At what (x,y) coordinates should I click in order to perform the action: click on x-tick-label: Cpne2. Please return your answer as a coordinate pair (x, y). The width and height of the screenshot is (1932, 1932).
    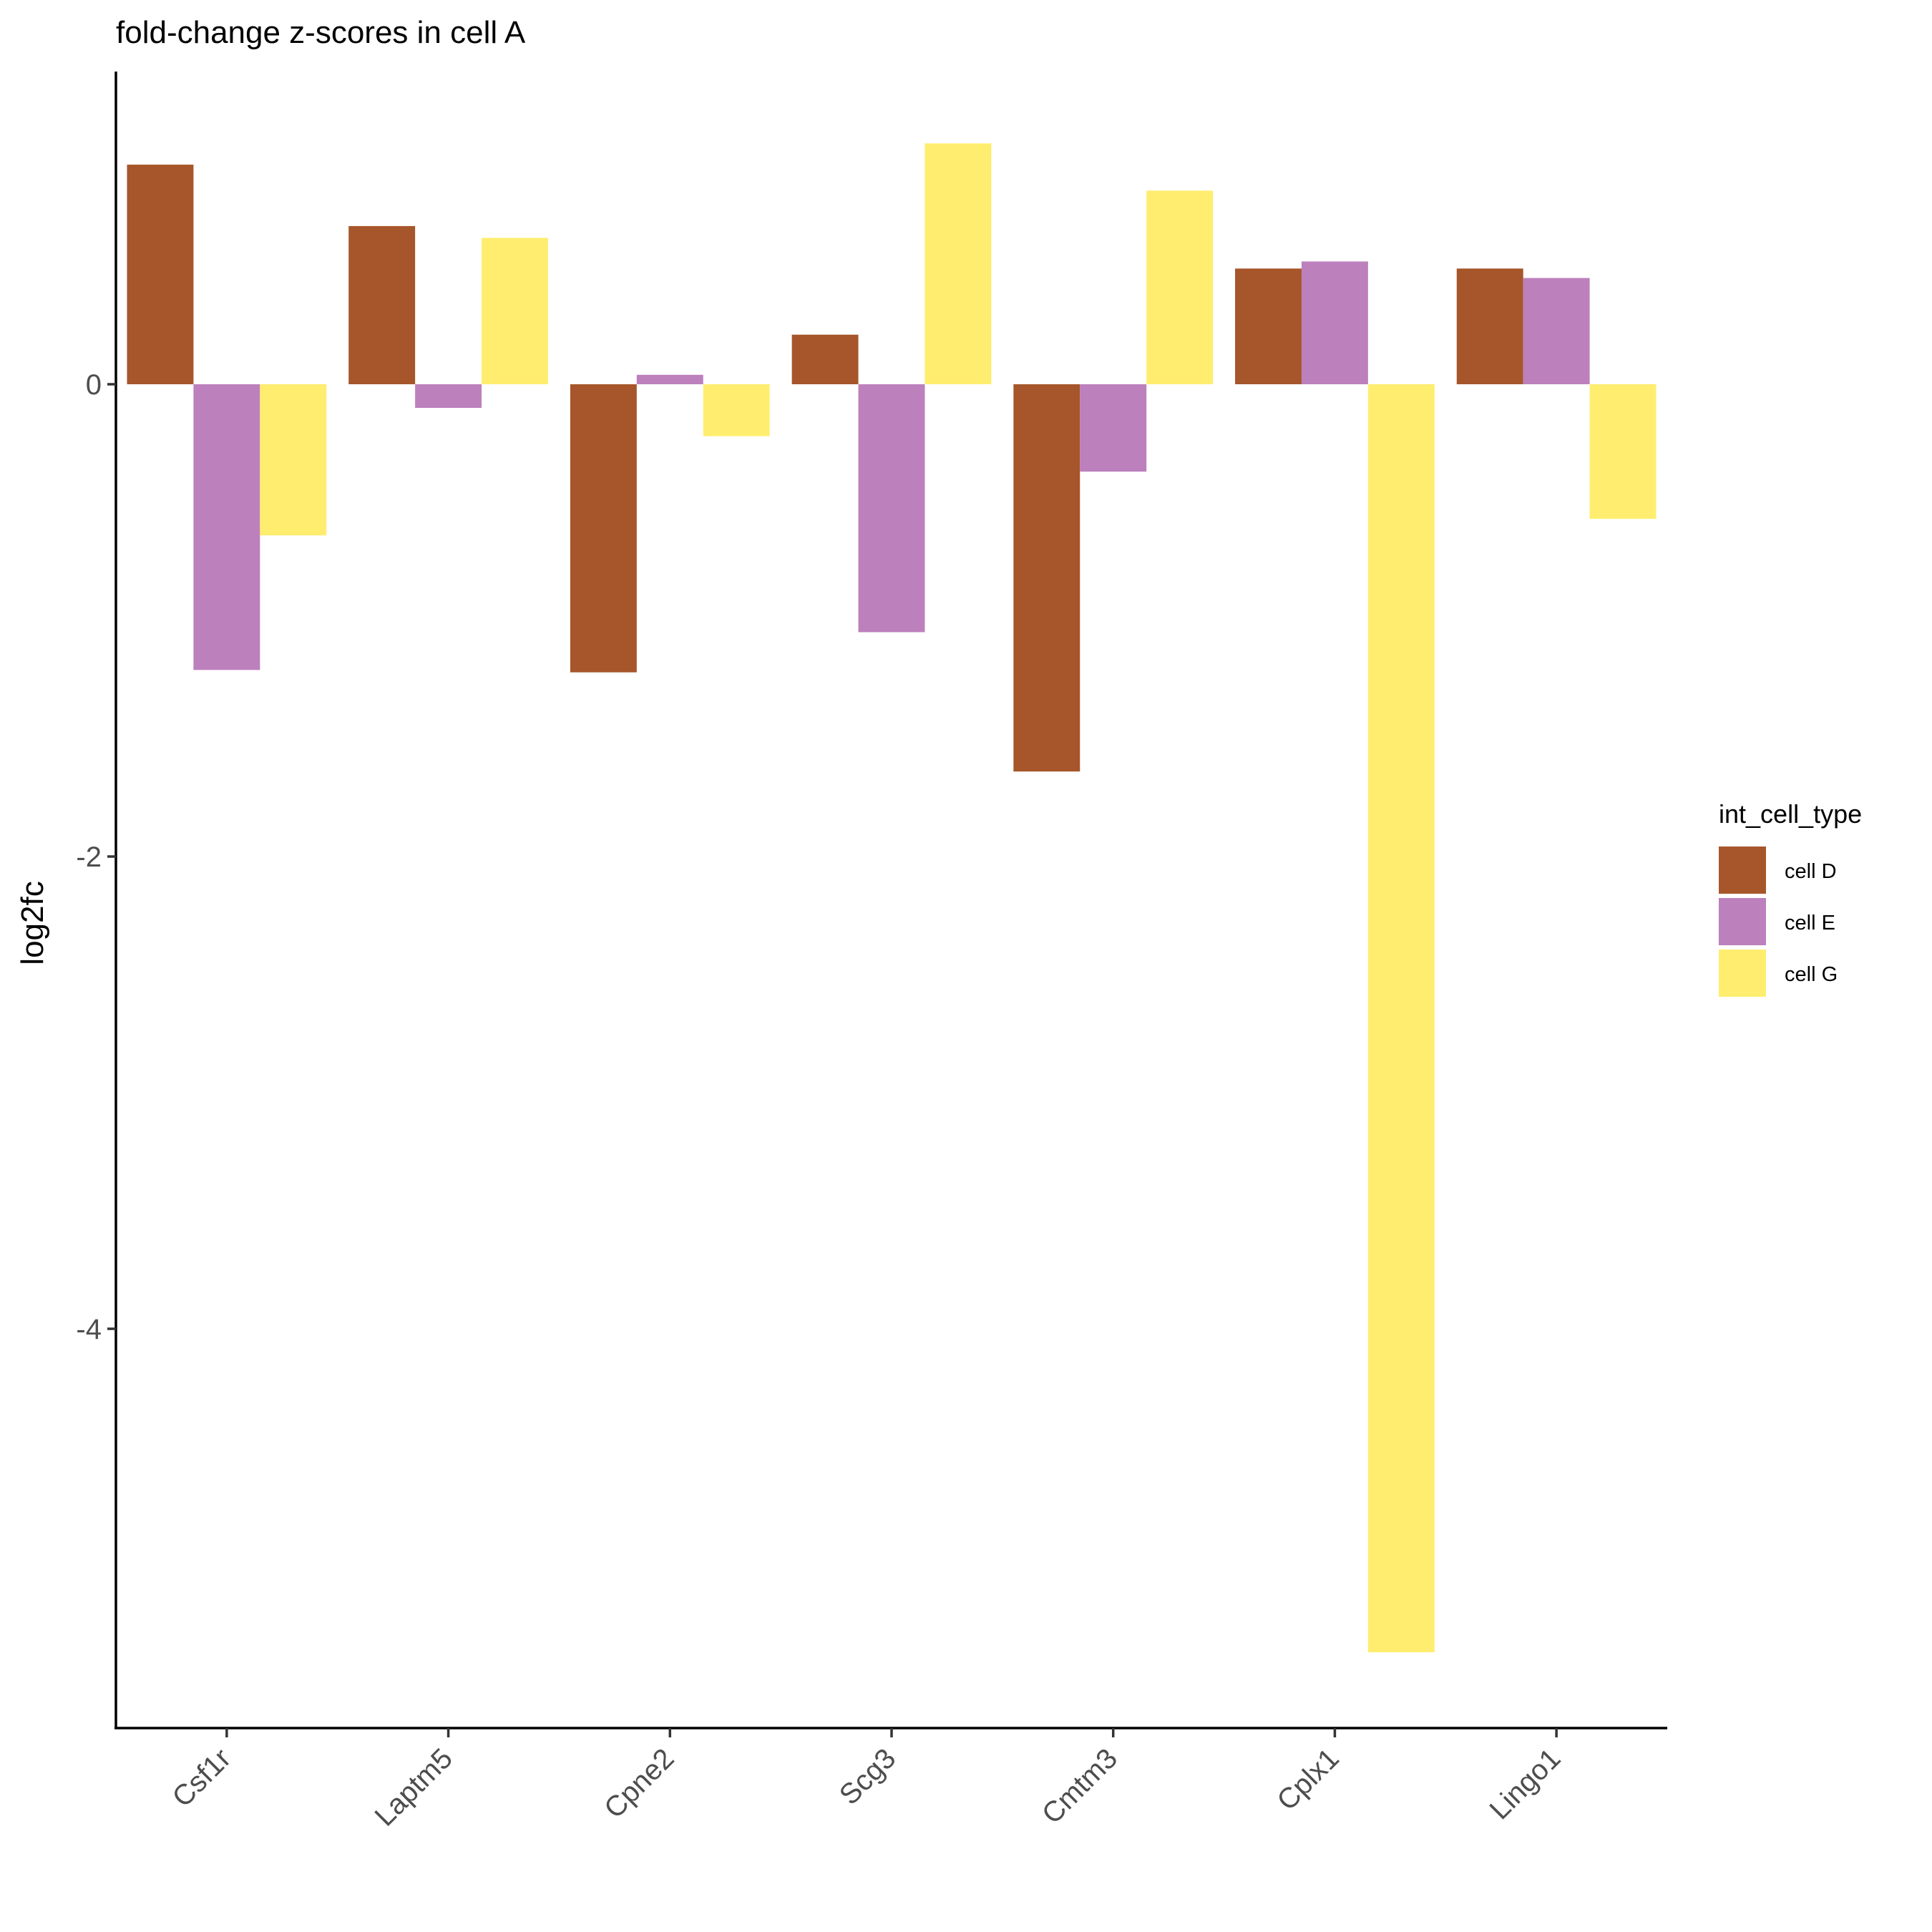
    Looking at the image, I should click on (639, 1783).